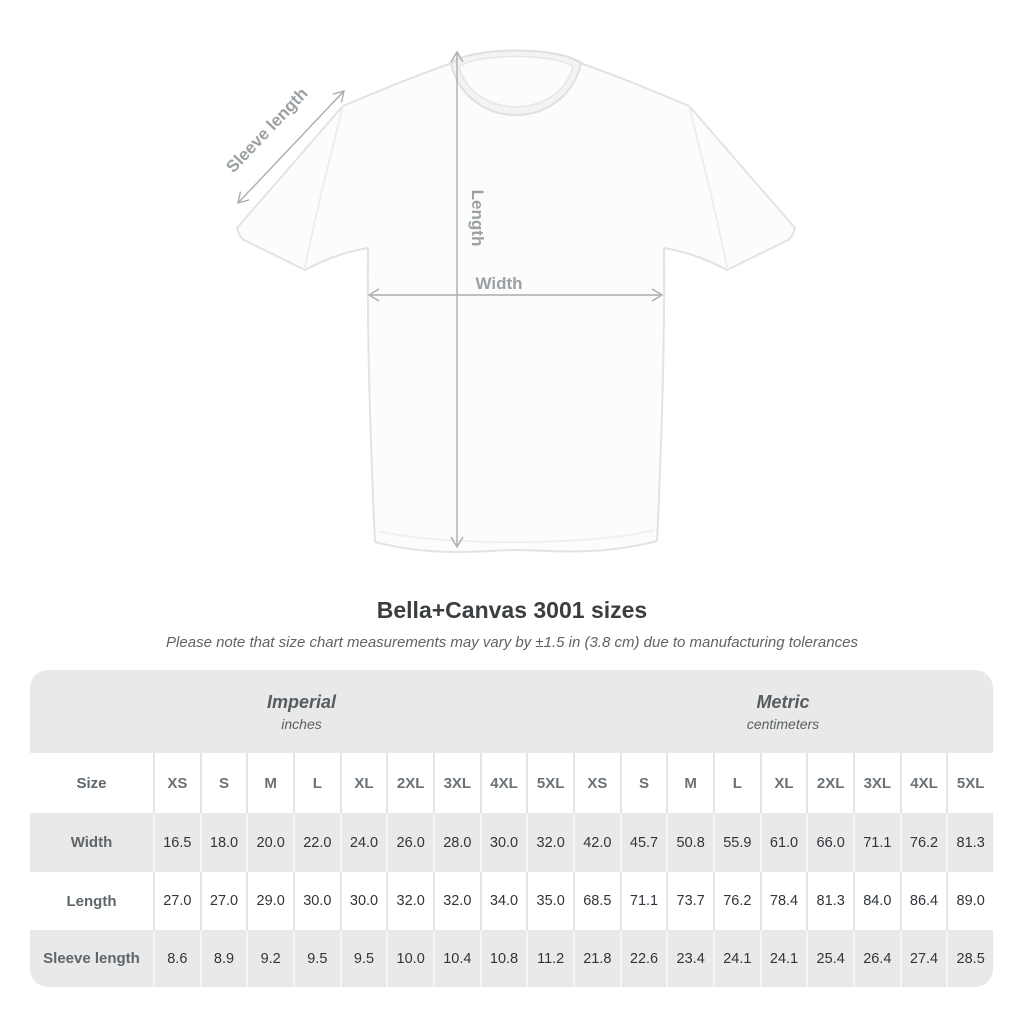 The width and height of the screenshot is (1024, 1024). Describe the element at coordinates (783, 901) in the screenshot. I see `length-metric-xl: 78.4` at that location.